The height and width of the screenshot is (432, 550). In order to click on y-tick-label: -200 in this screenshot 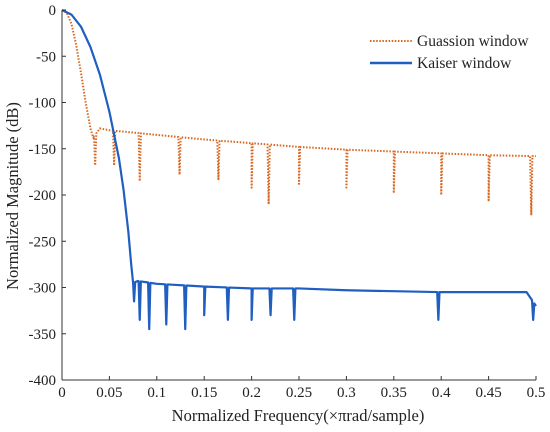, I will do `click(43, 196)`.